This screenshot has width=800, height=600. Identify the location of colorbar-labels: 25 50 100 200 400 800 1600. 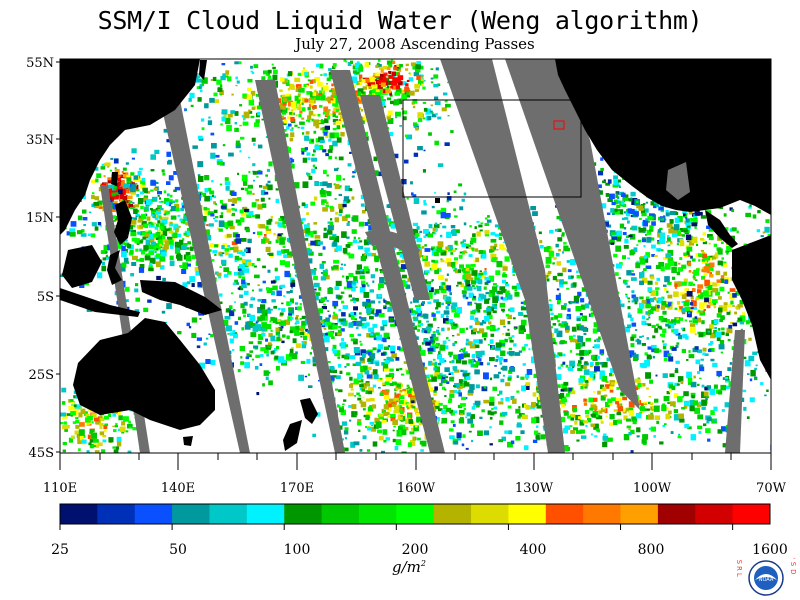
(419, 550).